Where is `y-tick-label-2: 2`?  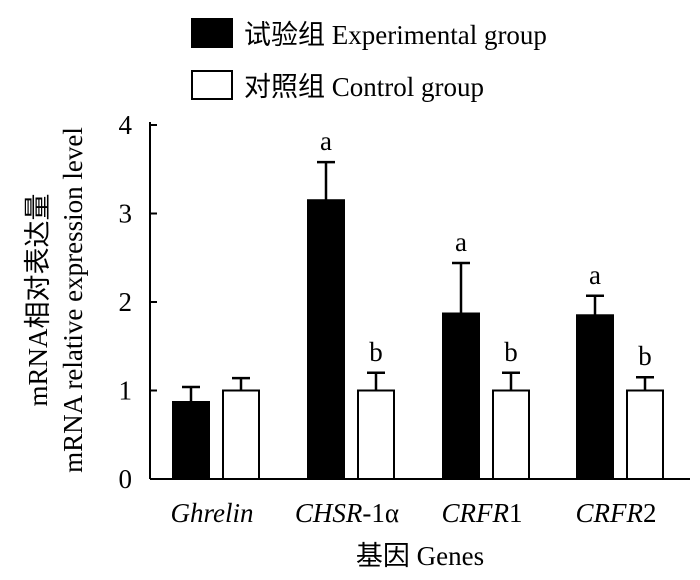 y-tick-label-2: 2 is located at coordinates (126, 302).